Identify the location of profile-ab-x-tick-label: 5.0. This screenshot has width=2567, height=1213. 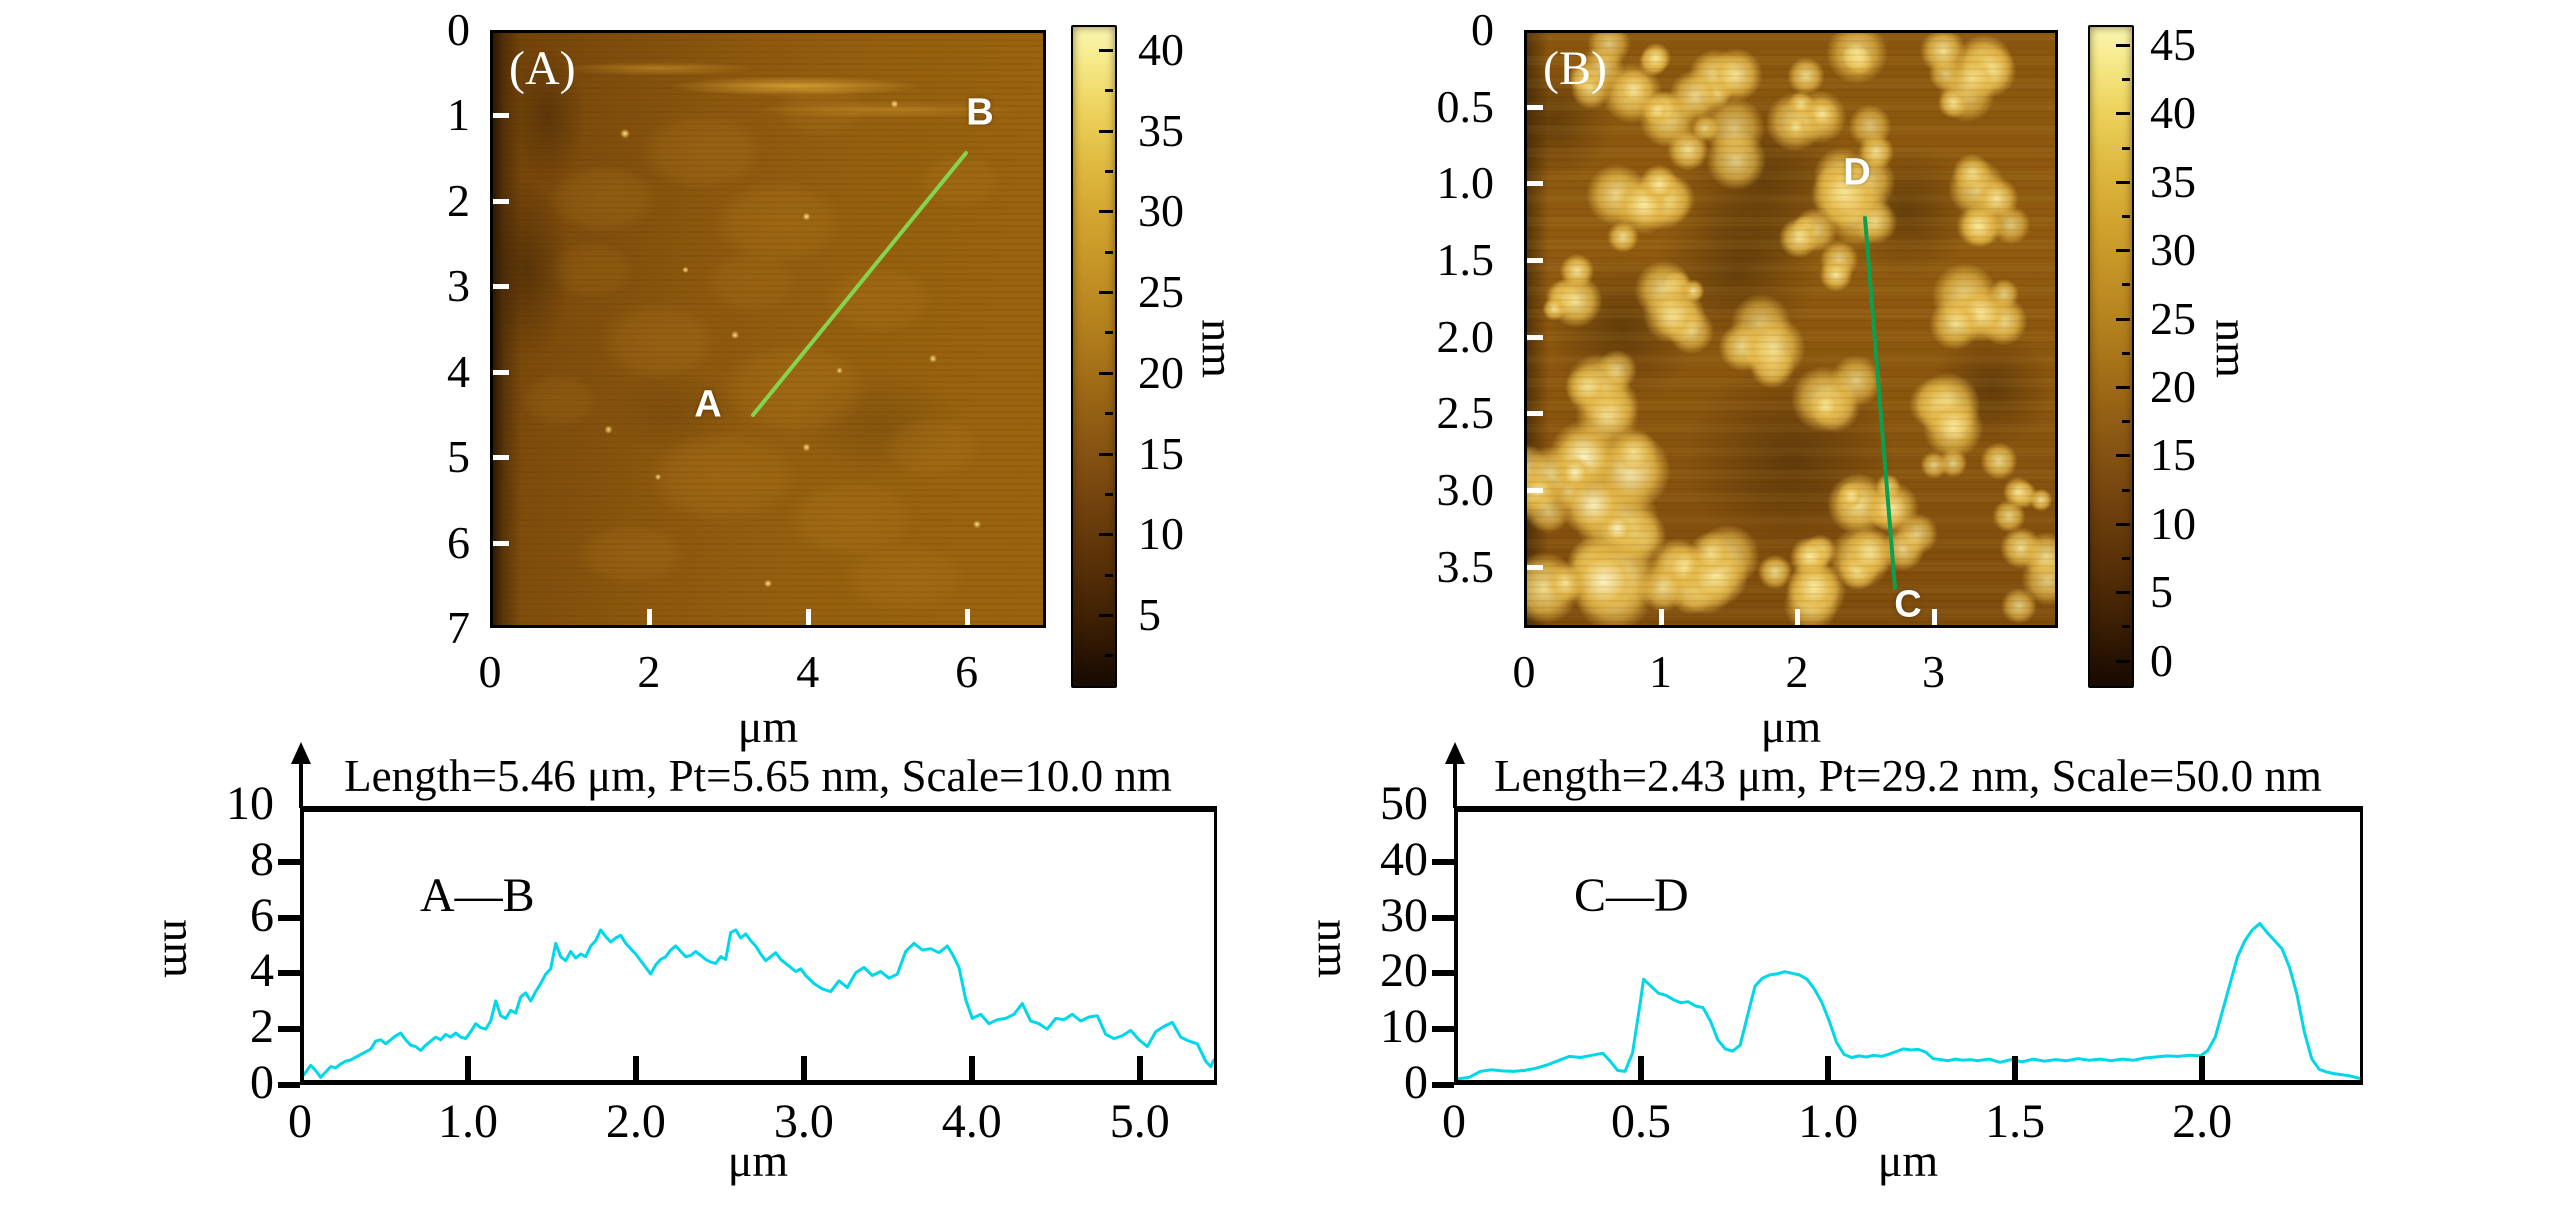
(1139, 1121).